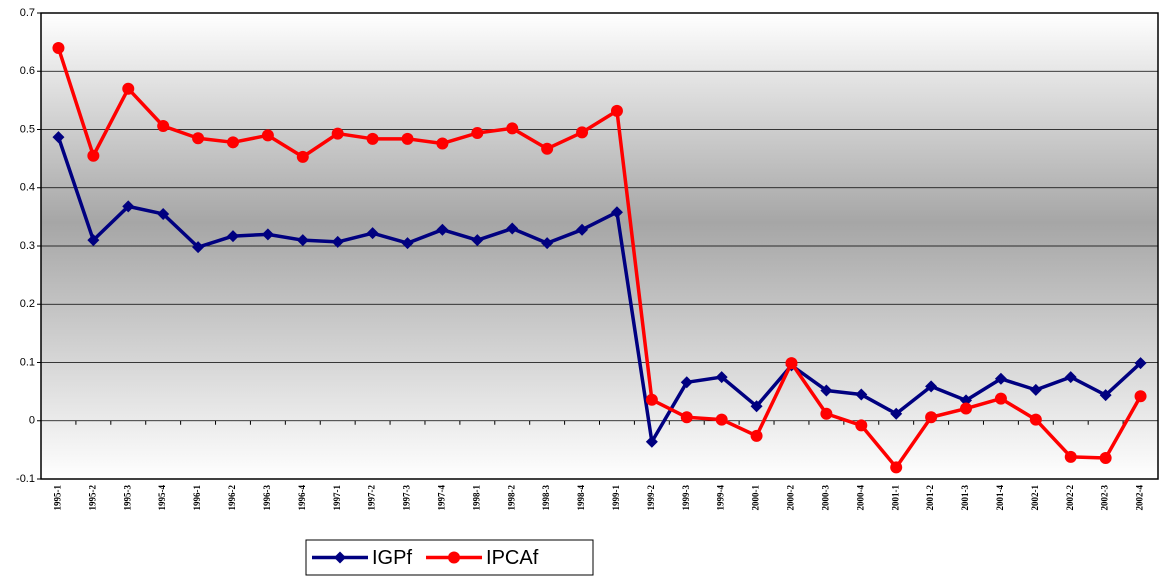  Describe the element at coordinates (1035, 498) in the screenshot. I see `x-tick-label: 2002-1` at that location.